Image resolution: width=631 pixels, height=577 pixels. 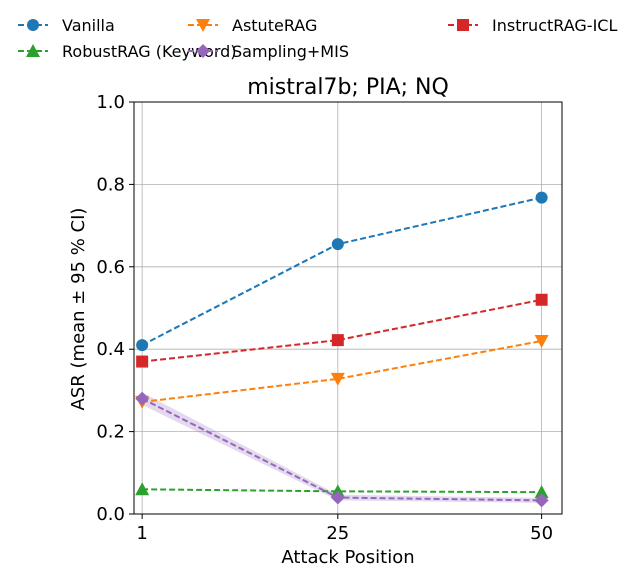 I want to click on legend-entry: InstructRAG-ICL, so click(x=532, y=25).